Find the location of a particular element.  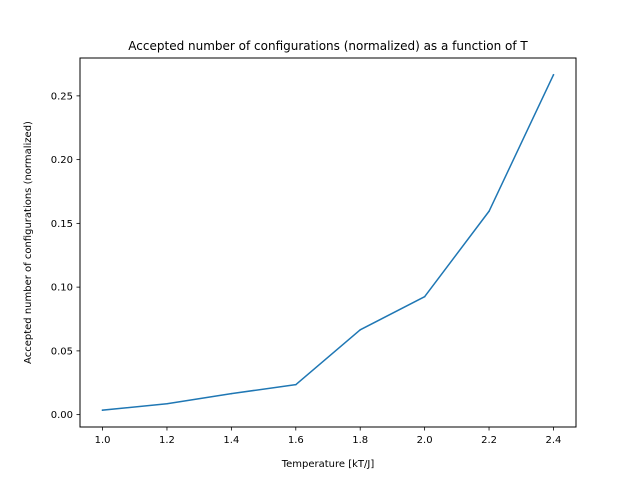

x-tick-label: 1.4 is located at coordinates (231, 440).